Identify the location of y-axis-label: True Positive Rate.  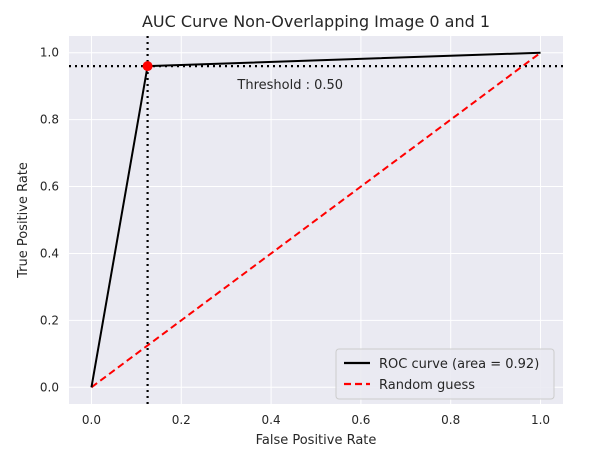
(23, 220).